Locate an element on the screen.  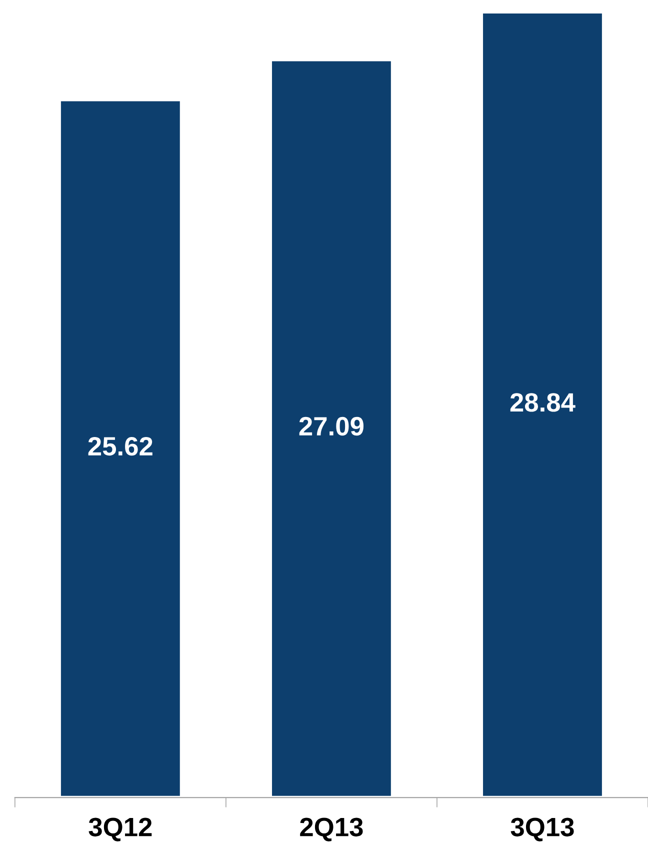
data-label: 27.09 is located at coordinates (331, 426).